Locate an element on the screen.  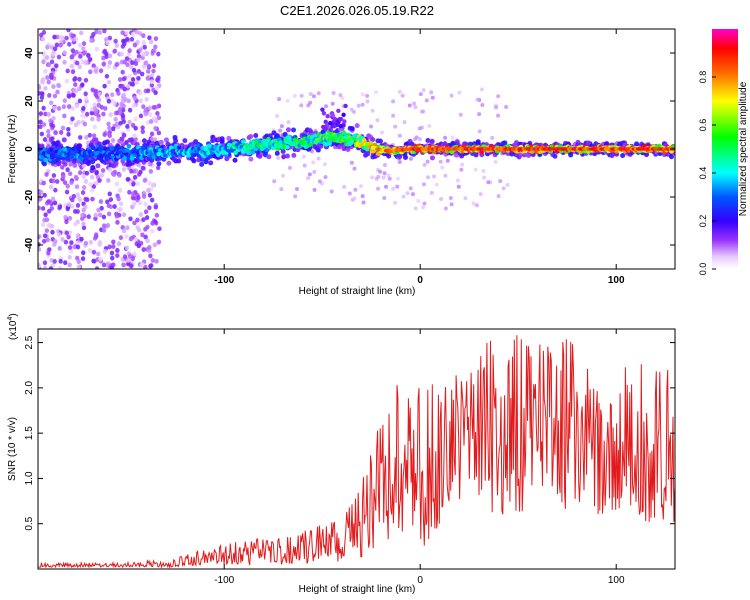
spectrogram-y-tick-label: -20 is located at coordinates (29, 196).